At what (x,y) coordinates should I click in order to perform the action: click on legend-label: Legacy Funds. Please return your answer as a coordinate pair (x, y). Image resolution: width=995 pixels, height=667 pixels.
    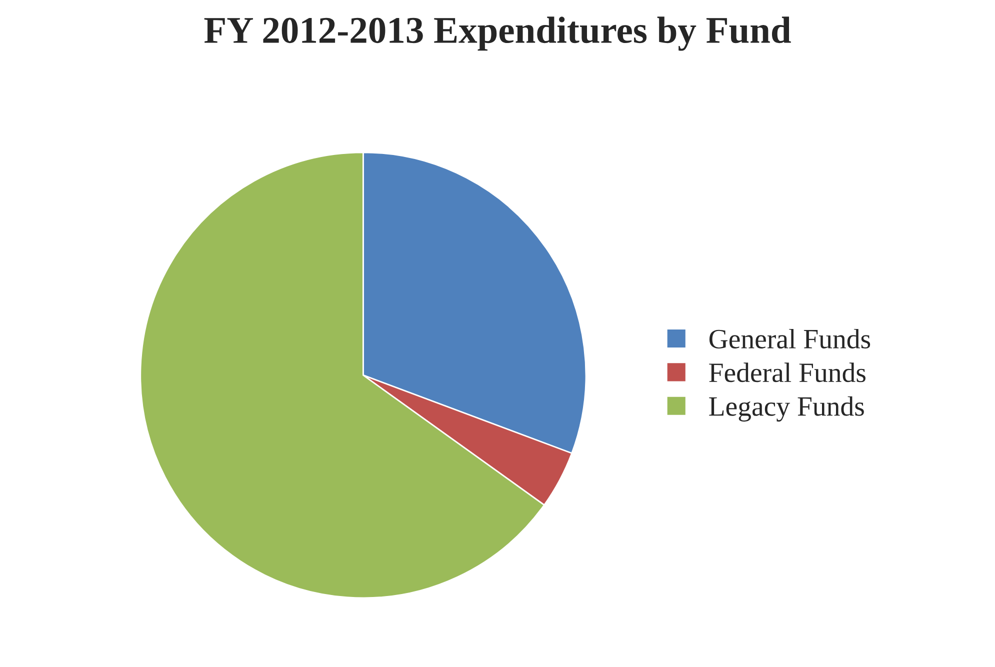
    Looking at the image, I should click on (786, 409).